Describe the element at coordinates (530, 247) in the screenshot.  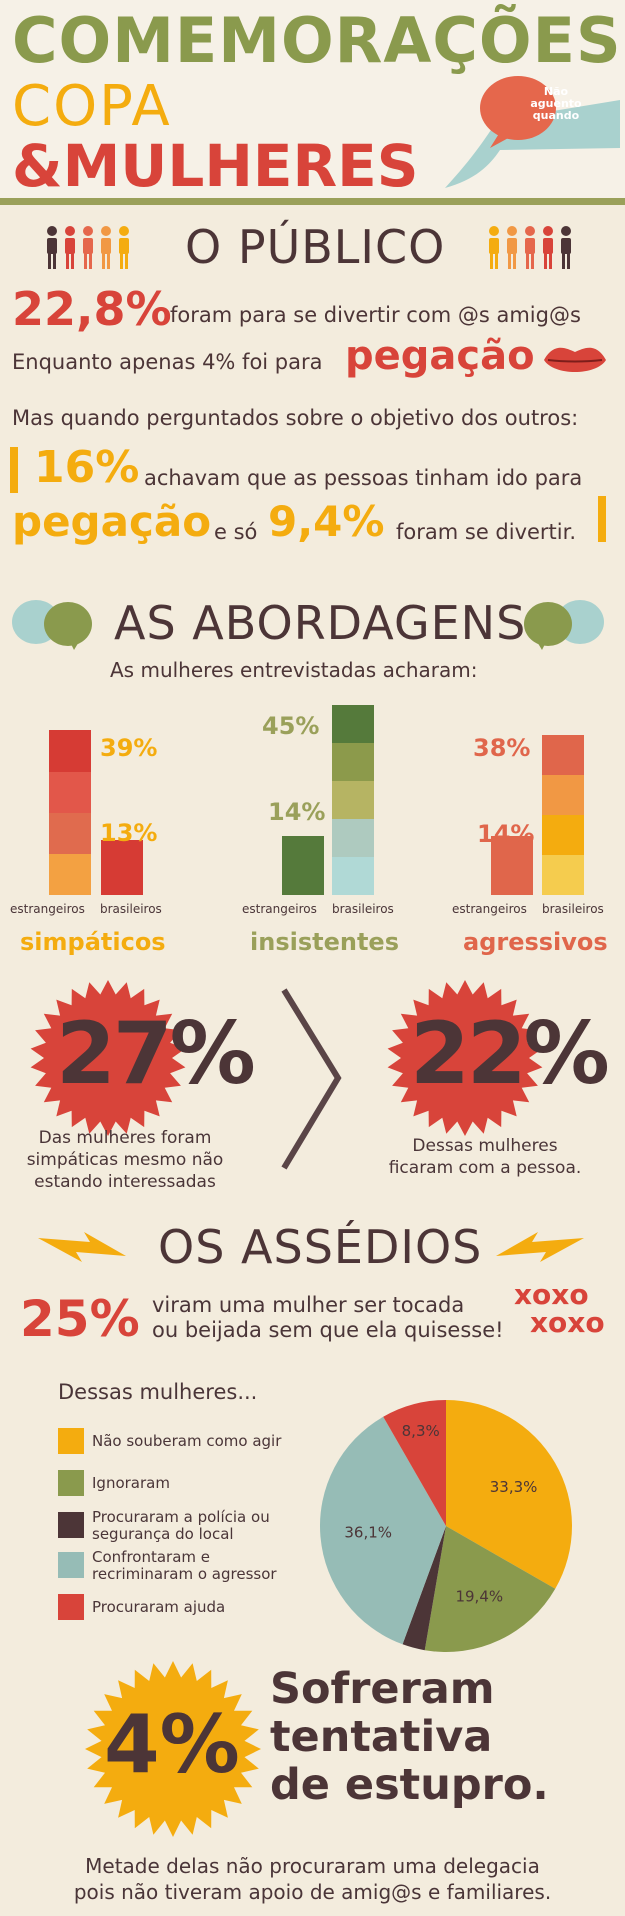
I see `people-icons-right` at that location.